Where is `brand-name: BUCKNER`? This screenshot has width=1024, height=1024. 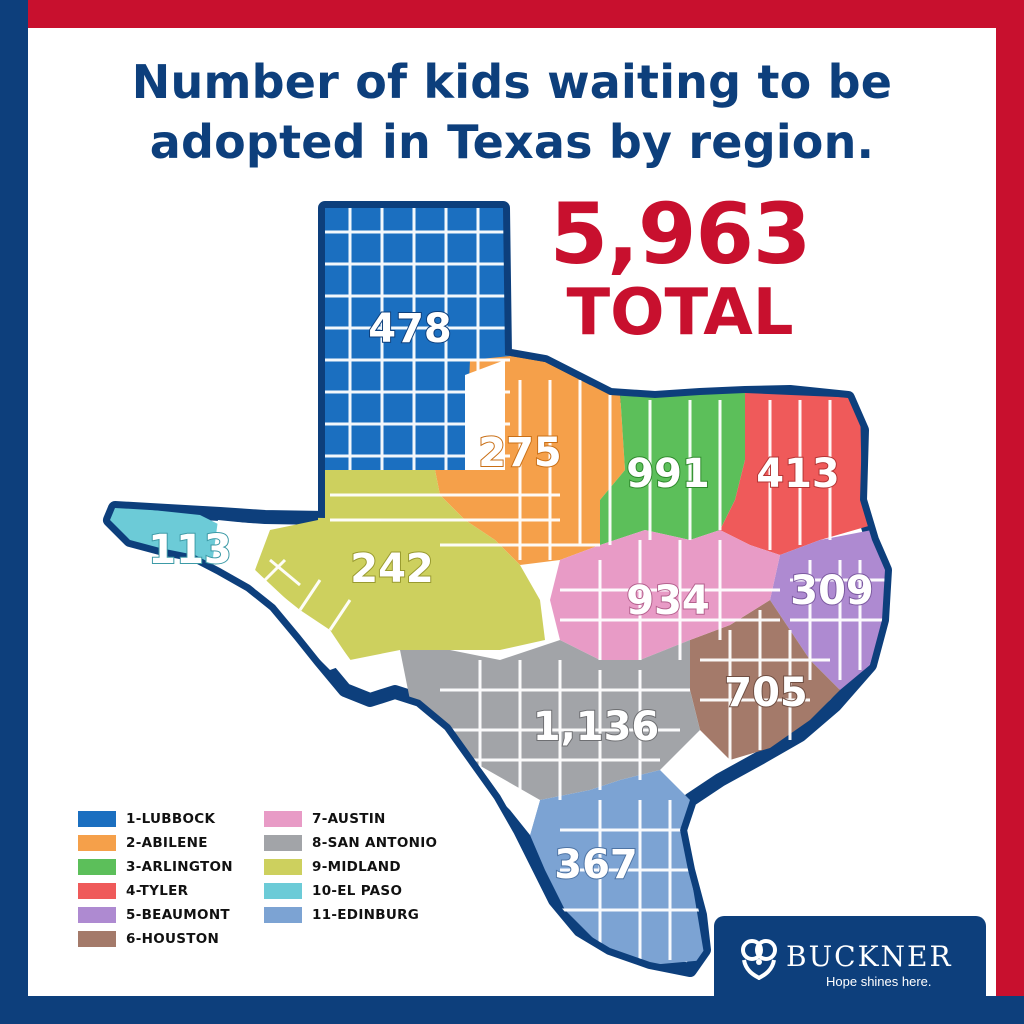
brand-name: BUCKNER is located at coordinates (869, 956).